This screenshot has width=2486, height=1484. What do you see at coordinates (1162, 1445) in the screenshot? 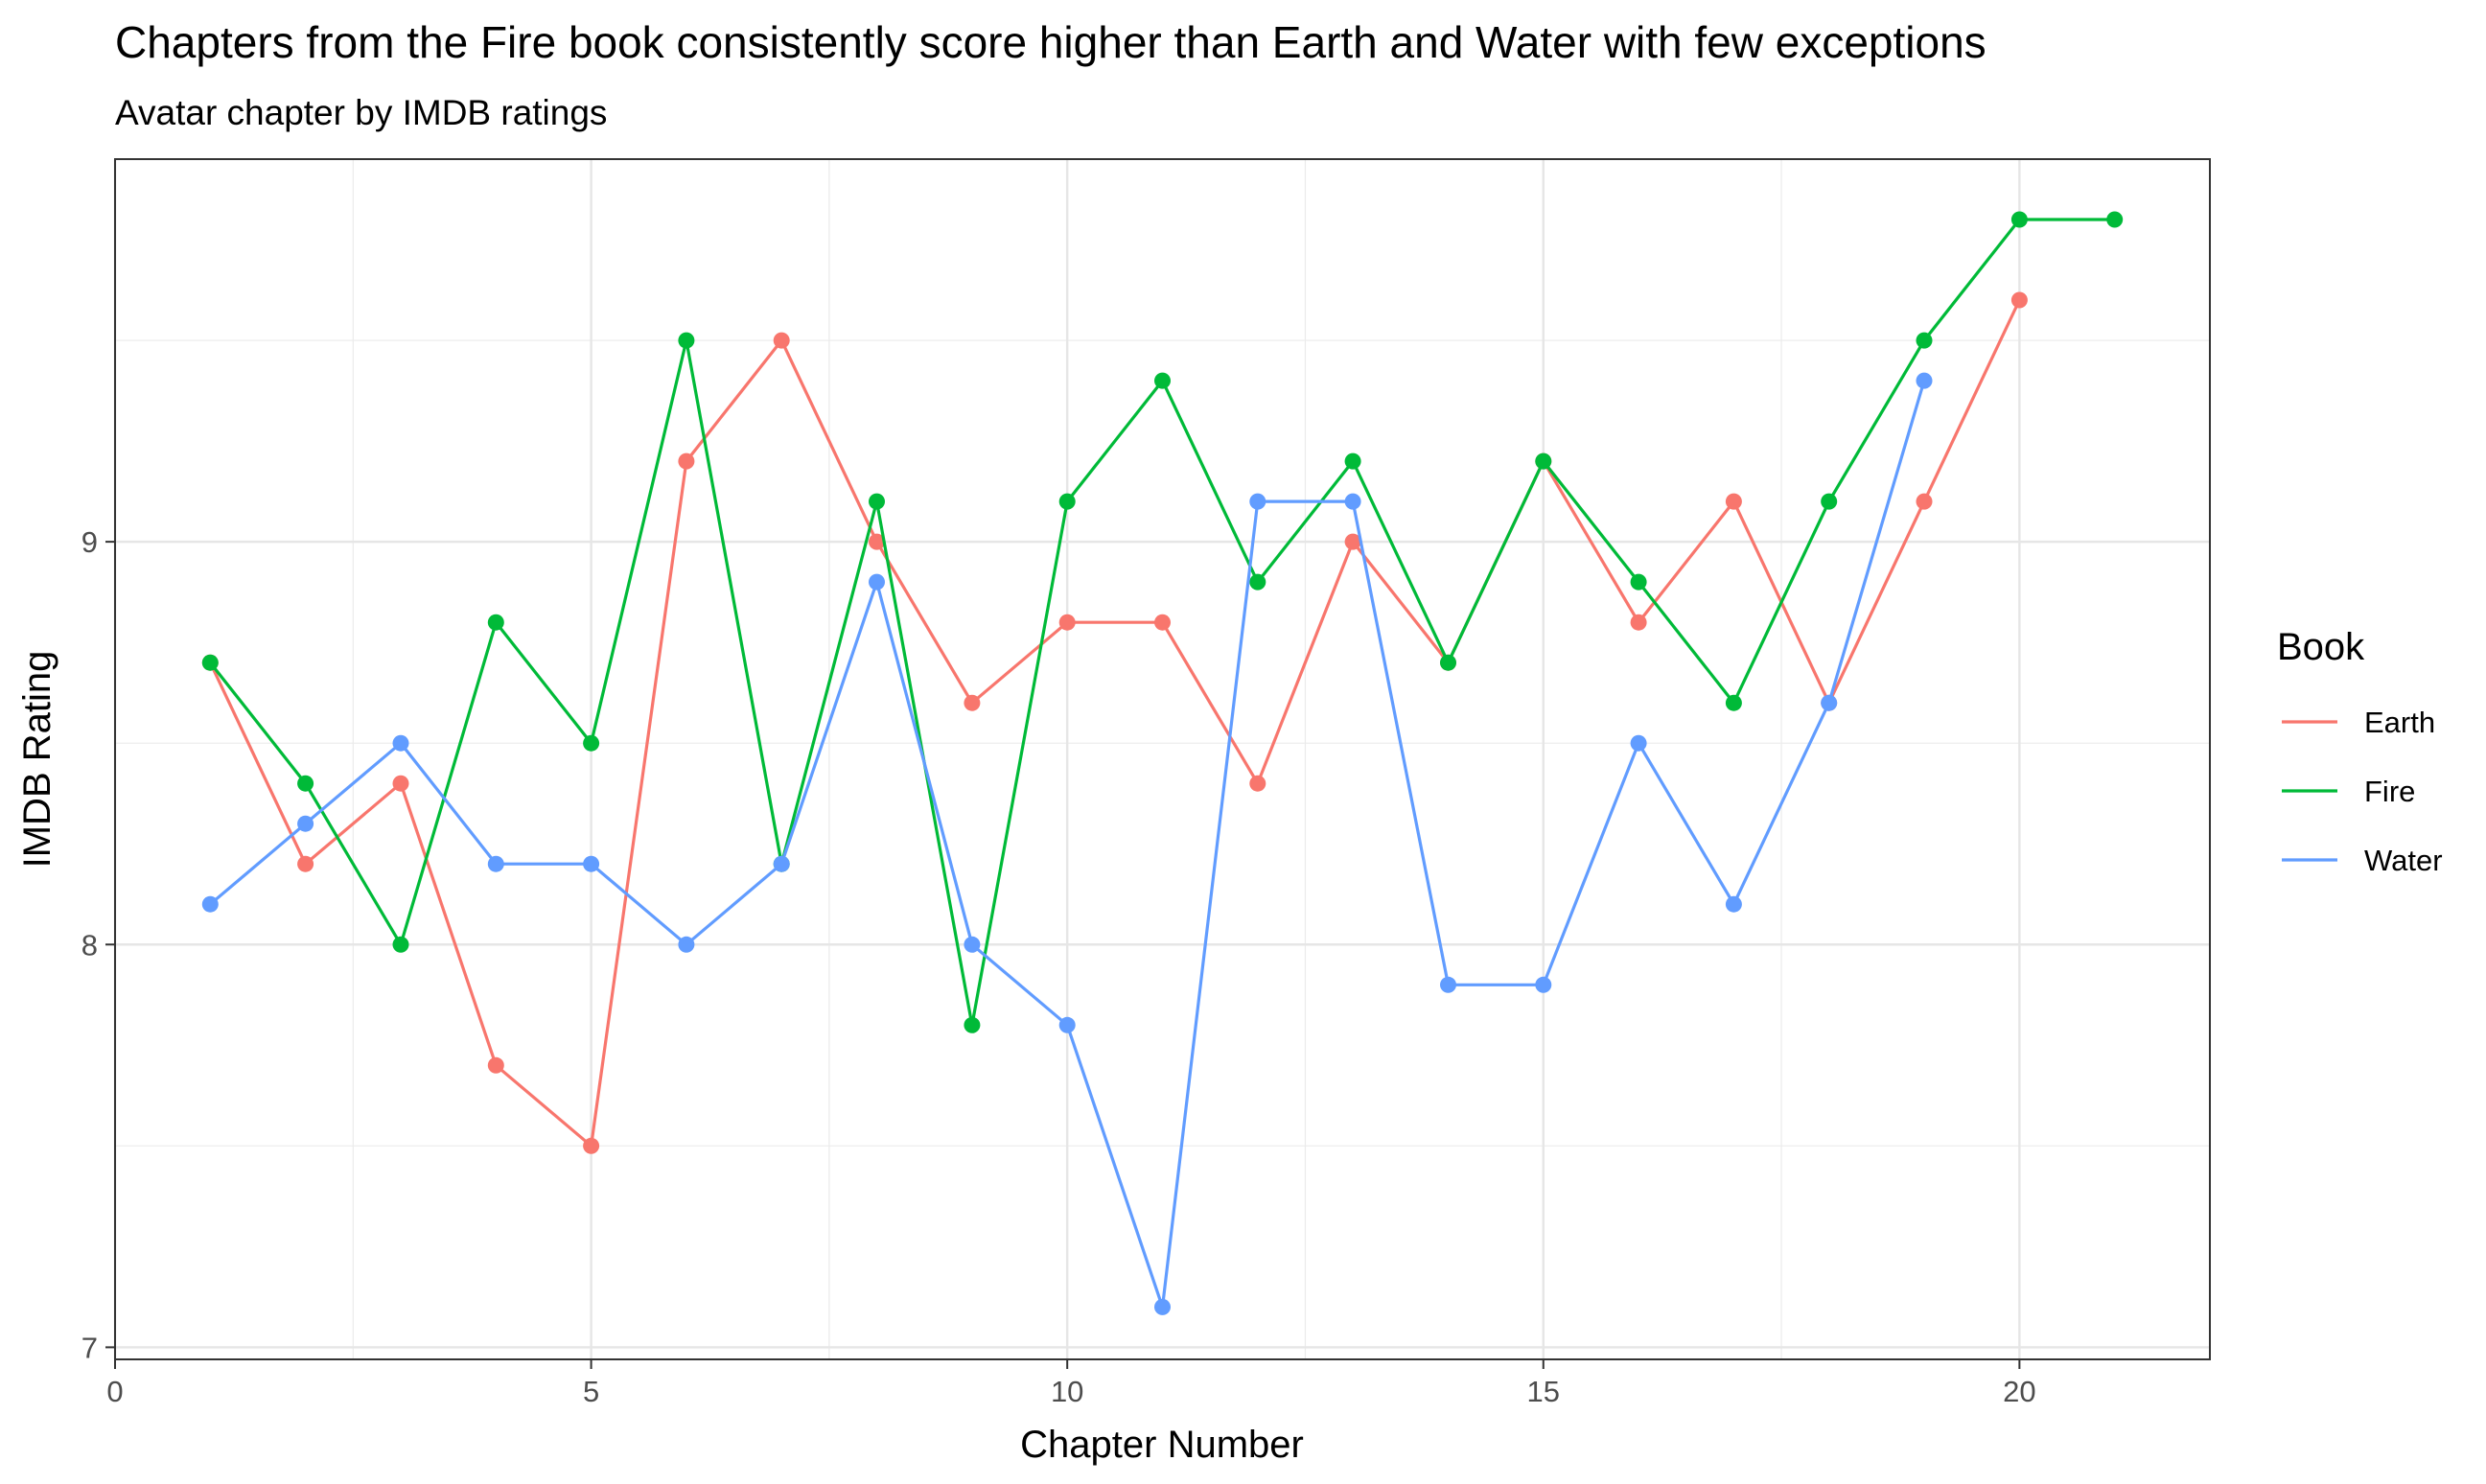
I see `x-axis-title: Chapter Number` at bounding box center [1162, 1445].